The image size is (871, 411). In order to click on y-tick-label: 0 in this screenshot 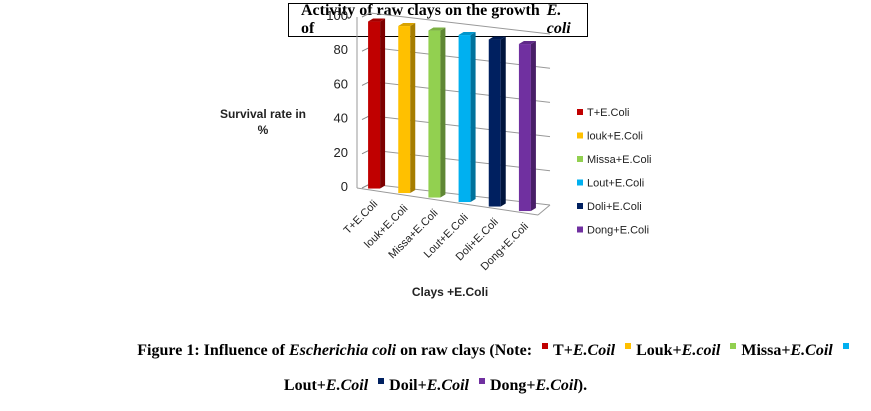, I will do `click(344, 186)`.